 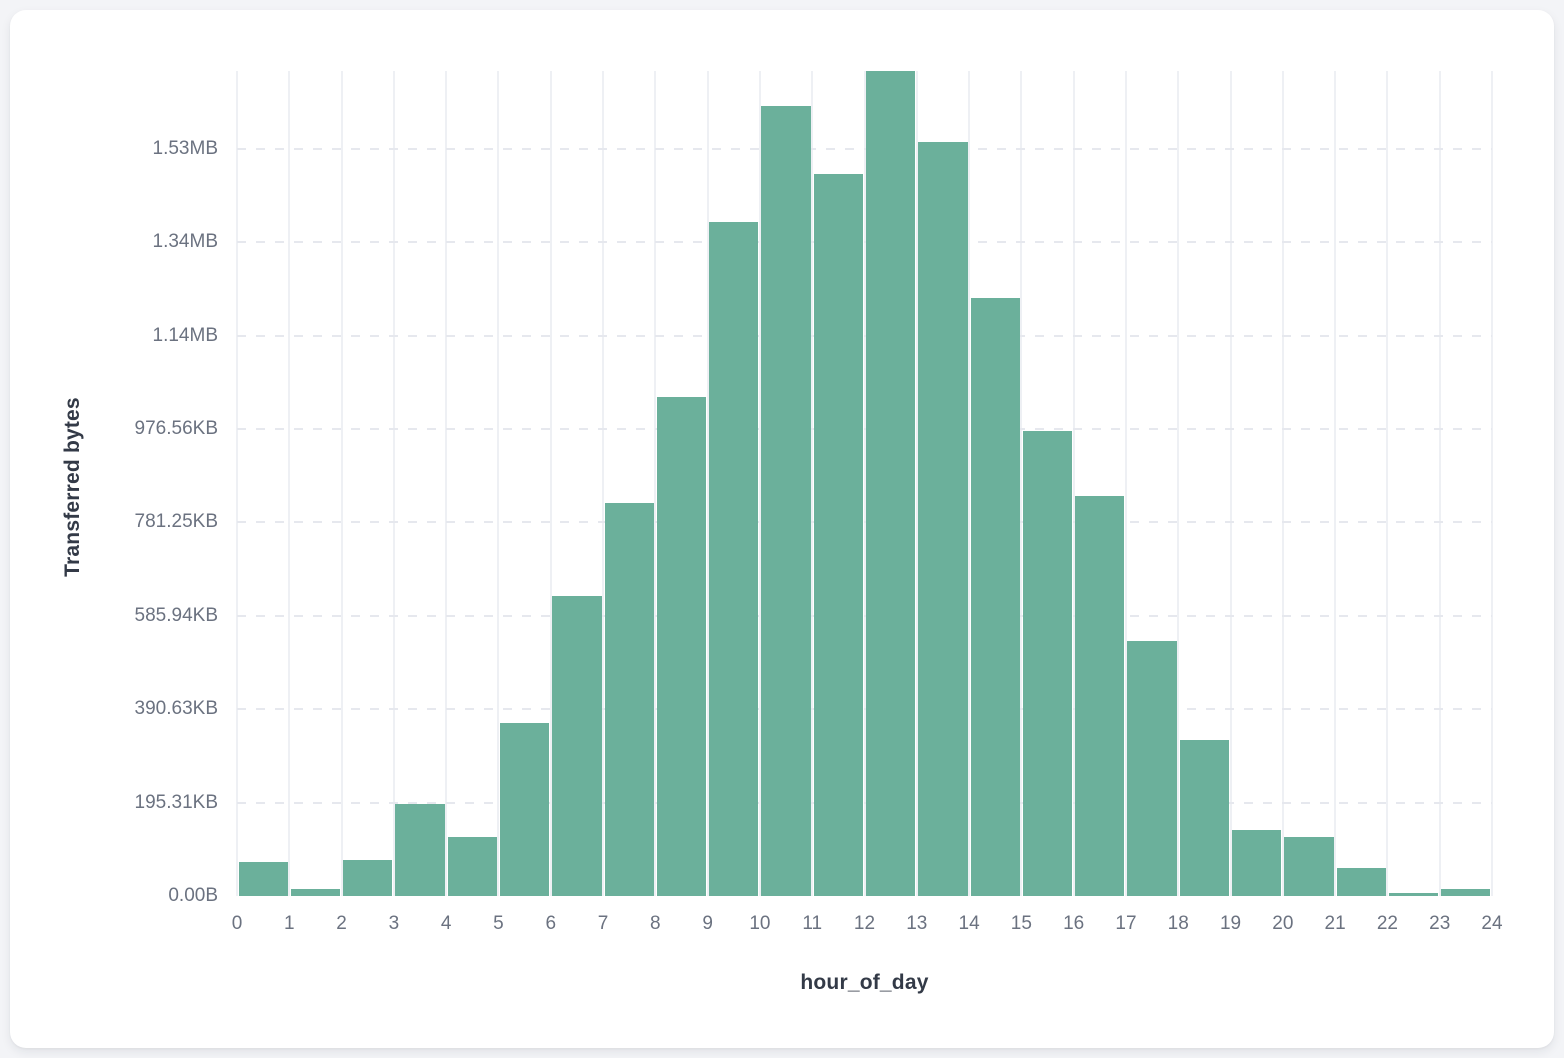 What do you see at coordinates (864, 923) in the screenshot?
I see `x-tick-label: 12` at bounding box center [864, 923].